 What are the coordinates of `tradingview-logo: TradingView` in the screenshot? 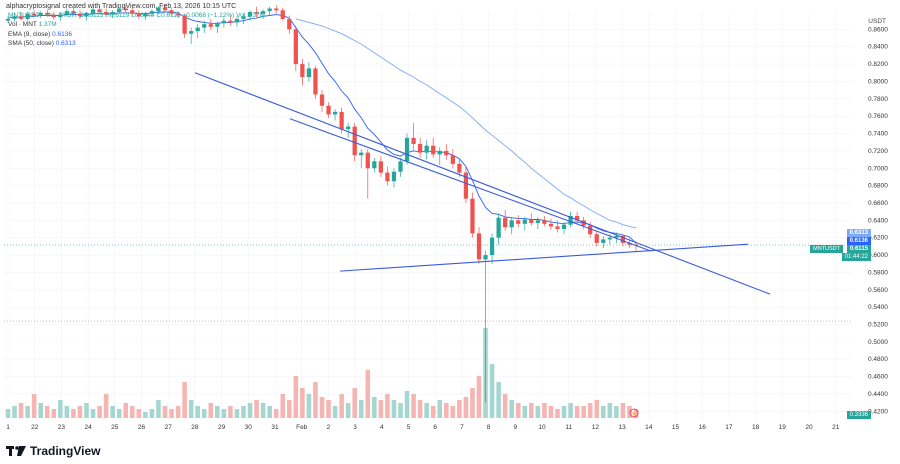 It's located at (53, 451).